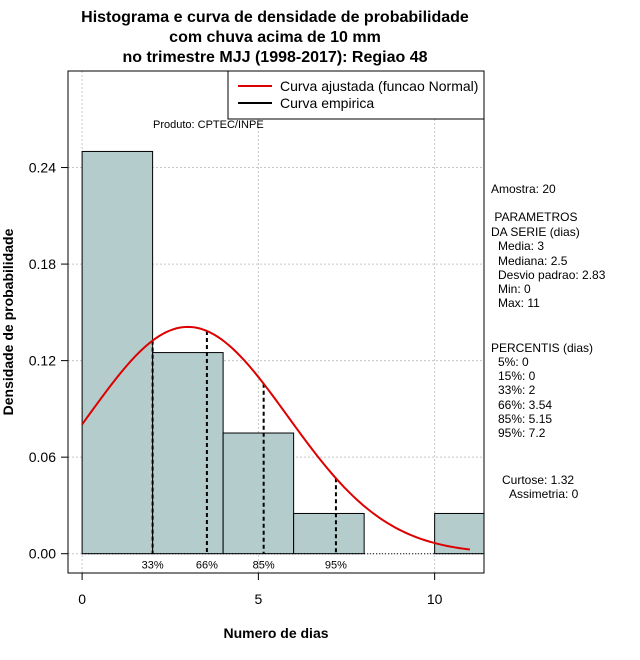 The height and width of the screenshot is (660, 640). What do you see at coordinates (525, 419) in the screenshot?
I see `percentil-85: 85%: 5.15` at bounding box center [525, 419].